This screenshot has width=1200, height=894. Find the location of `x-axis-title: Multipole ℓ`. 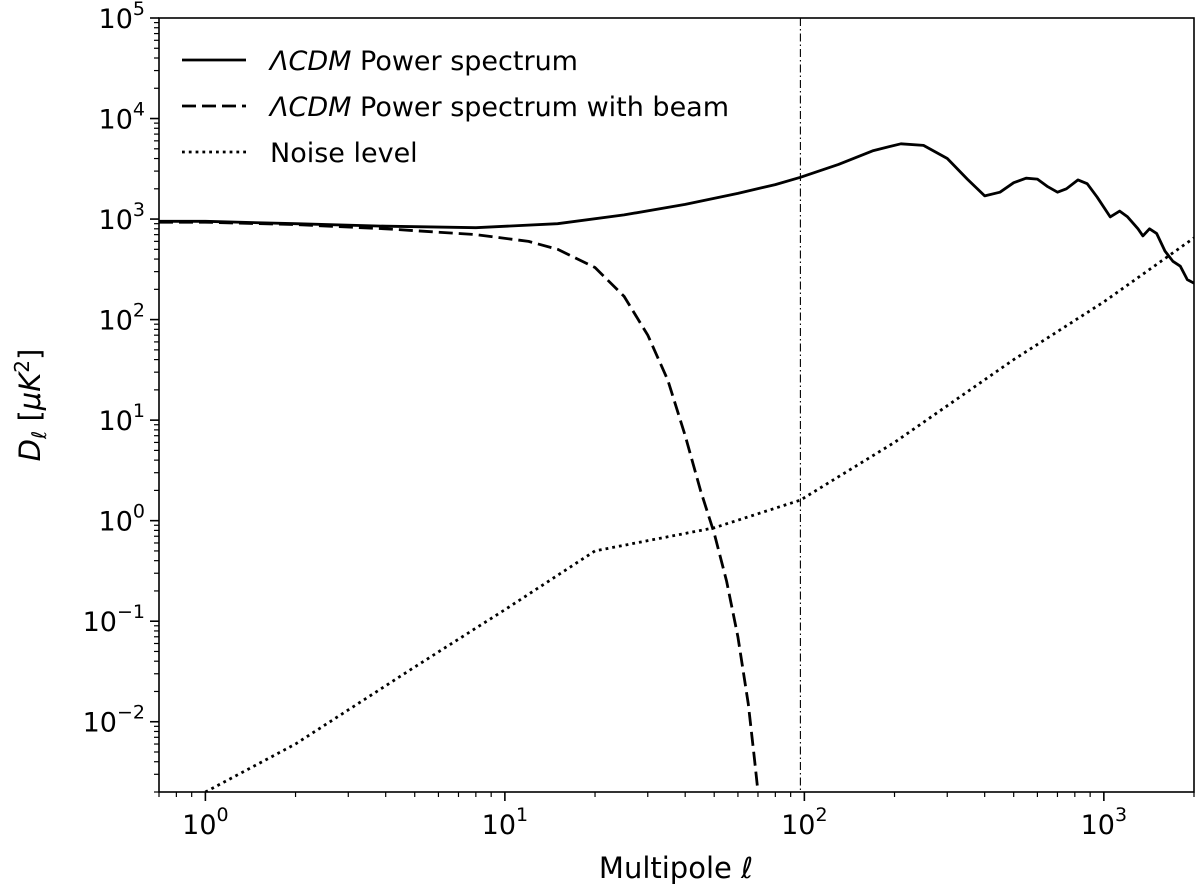

x-axis-title: Multipole ℓ is located at coordinates (676, 868).